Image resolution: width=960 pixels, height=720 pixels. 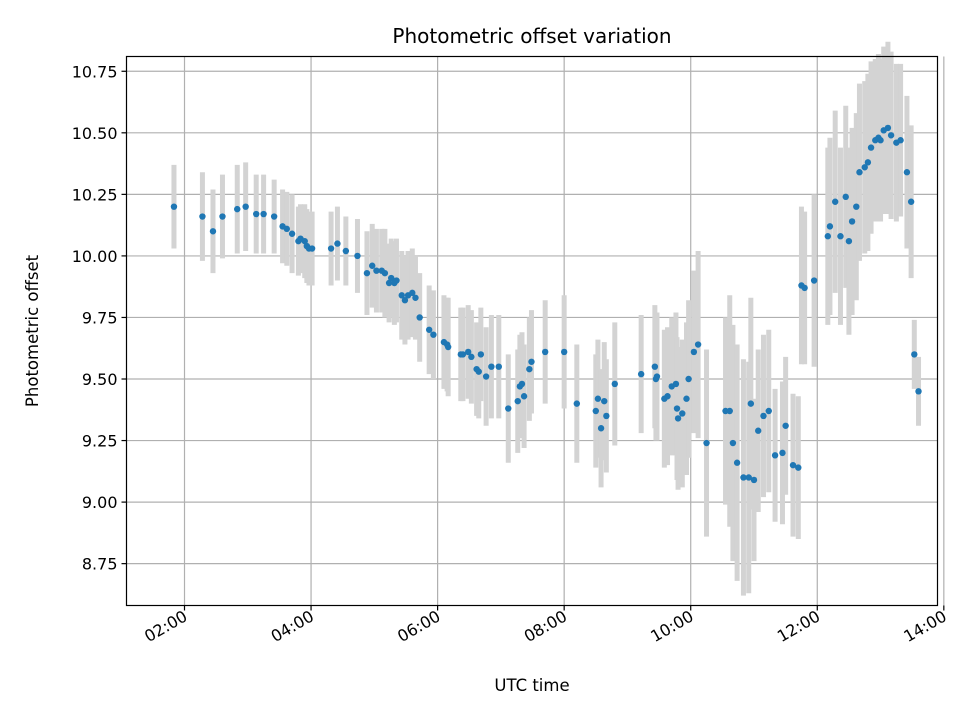 What do you see at coordinates (95, 133) in the screenshot?
I see `y-tick-label: 10.50` at bounding box center [95, 133].